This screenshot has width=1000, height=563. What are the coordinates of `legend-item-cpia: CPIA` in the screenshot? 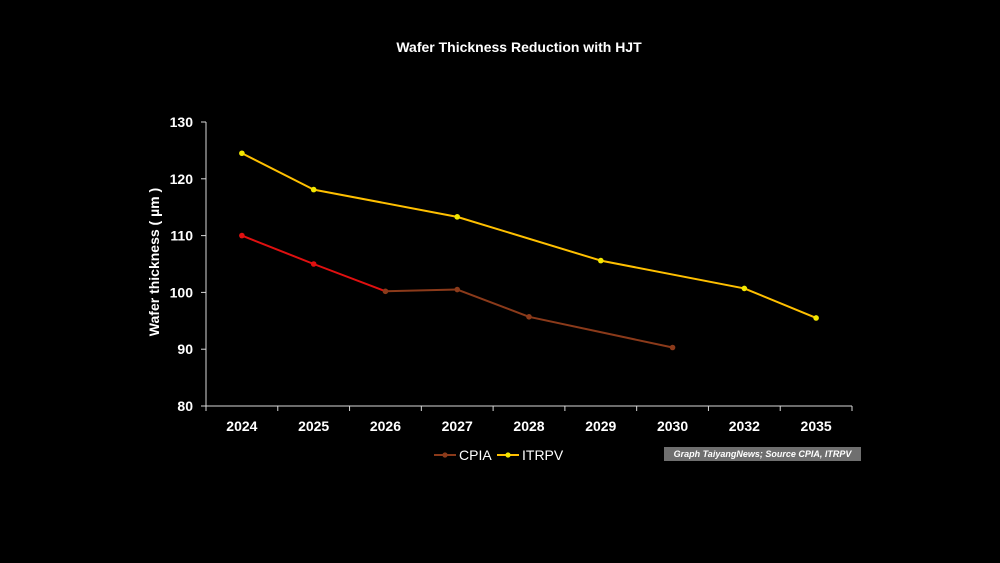 It's located at (463, 455).